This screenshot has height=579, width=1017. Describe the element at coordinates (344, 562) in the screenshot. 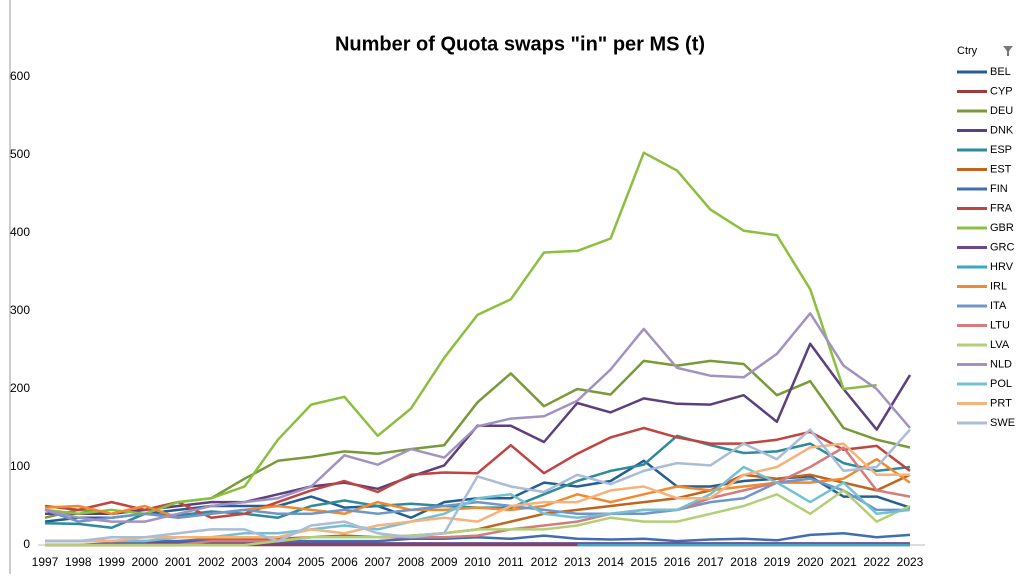

I see `x-tick-label: 2006` at that location.